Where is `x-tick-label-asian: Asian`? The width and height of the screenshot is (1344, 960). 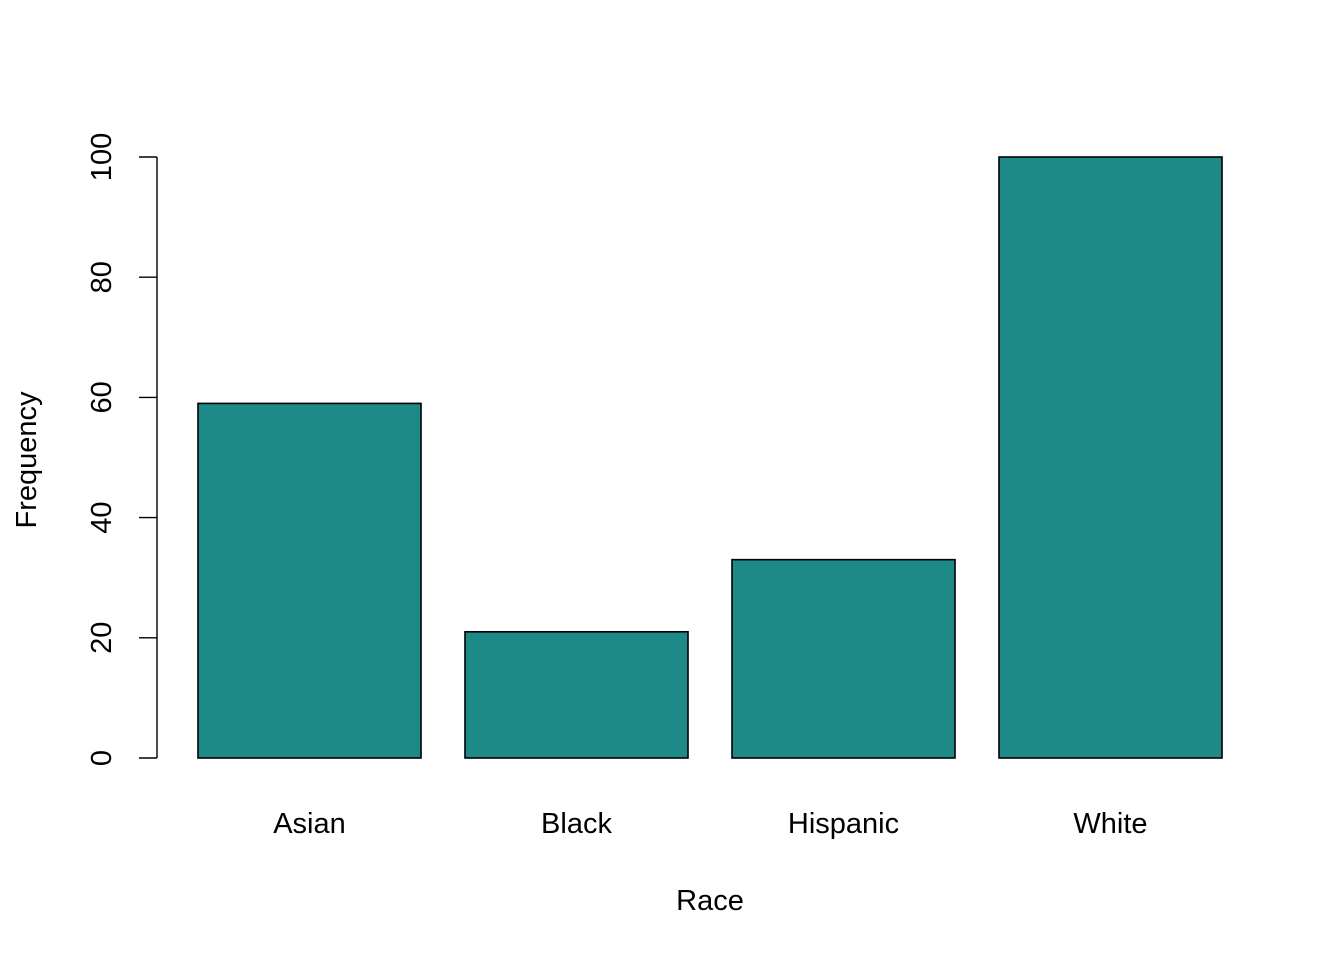
x-tick-label-asian: Asian is located at coordinates (309, 824).